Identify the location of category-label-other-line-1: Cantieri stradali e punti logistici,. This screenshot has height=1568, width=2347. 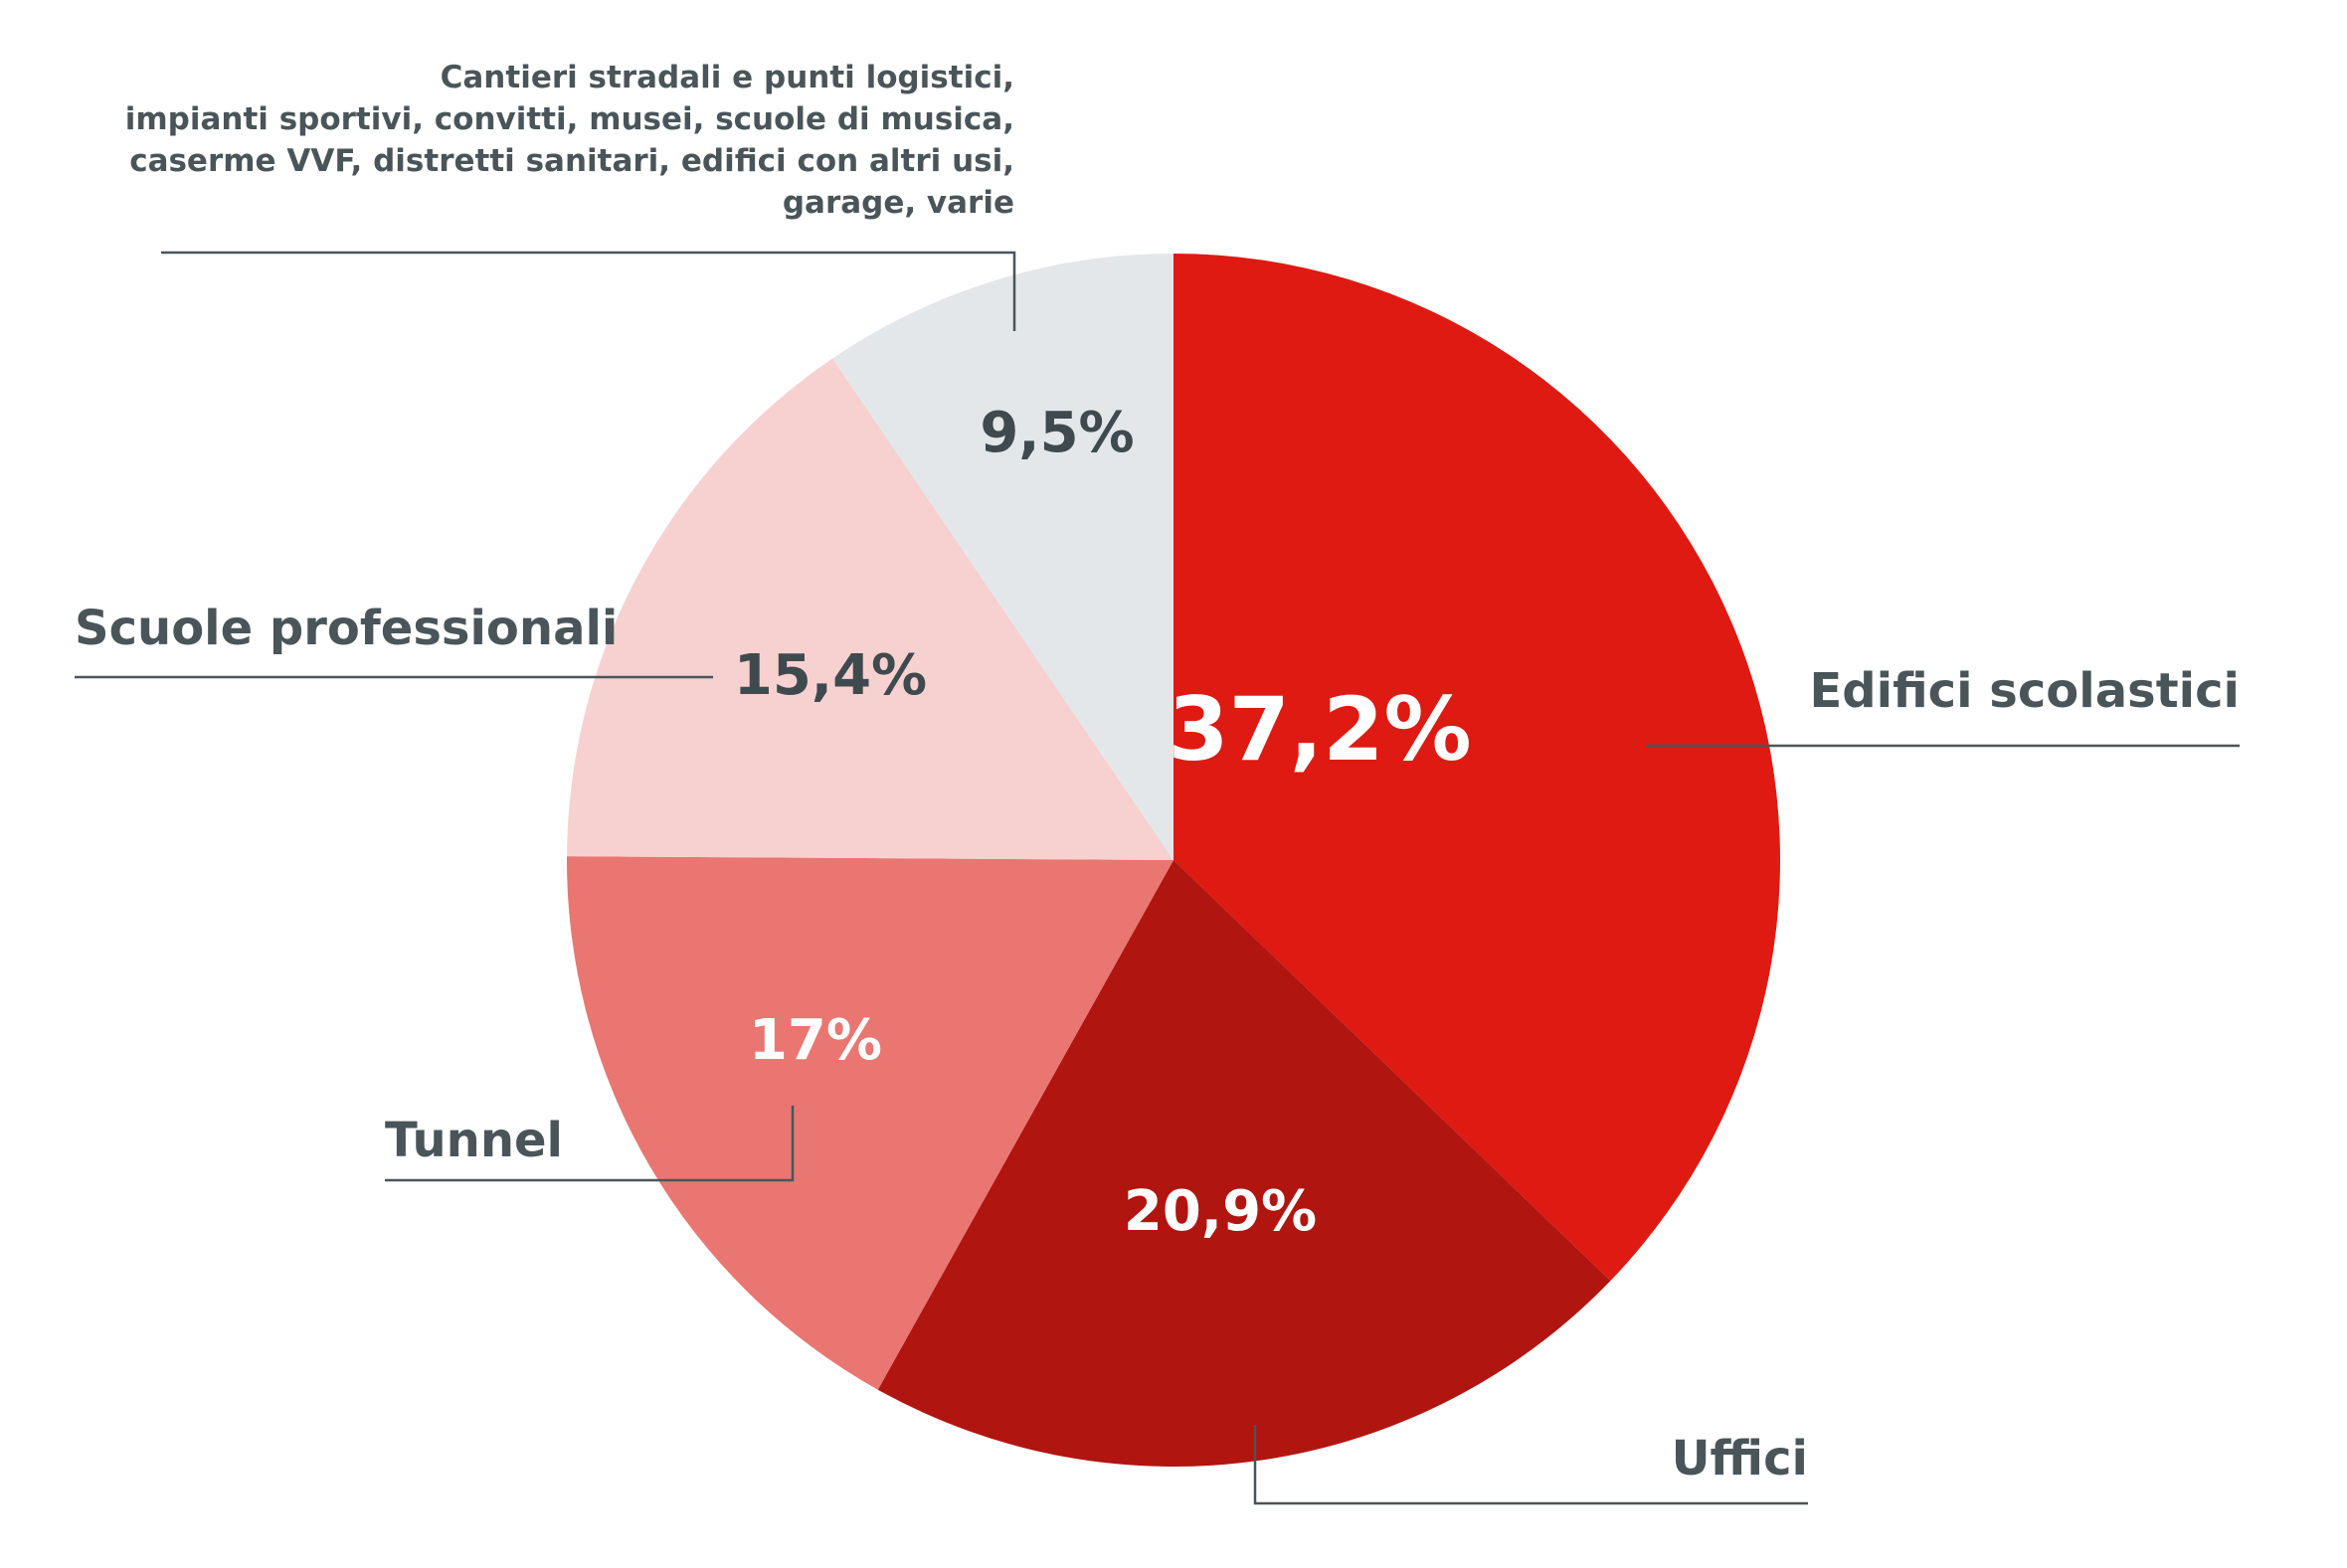
(727, 78).